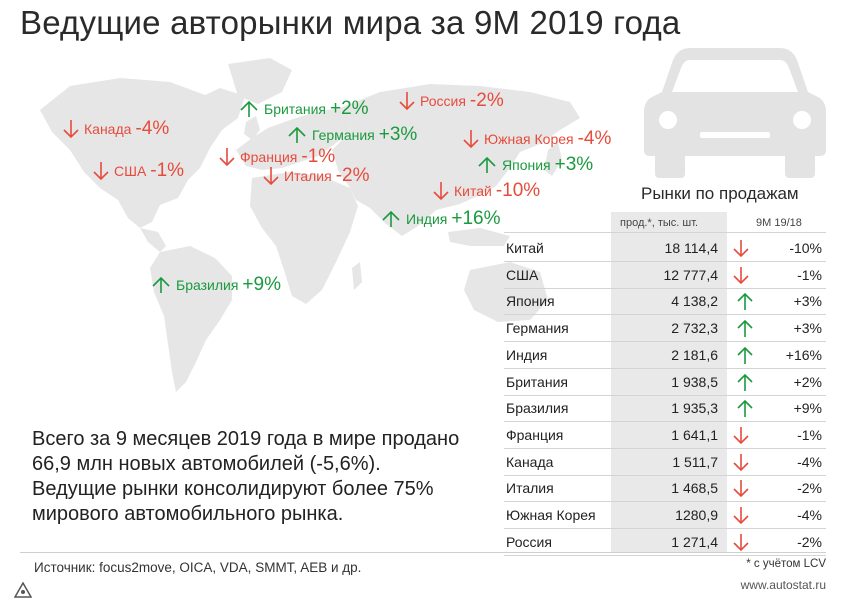  Describe the element at coordinates (665, 463) in the screenshot. I see `table-row: Канада 1 511,7 -4%` at that location.